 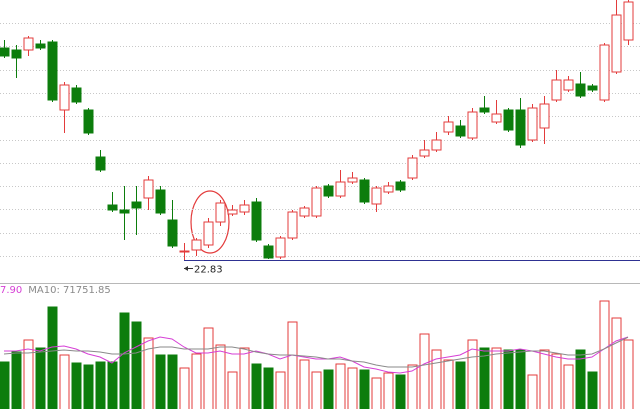 What do you see at coordinates (186, 268) in the screenshot?
I see `low-arrow-head` at bounding box center [186, 268].